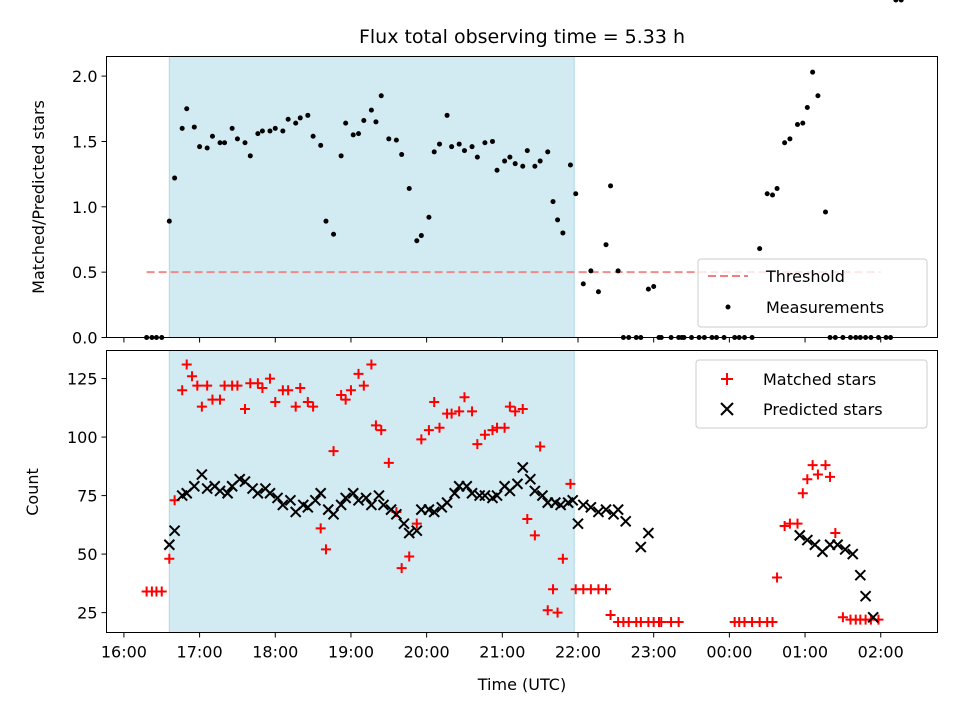 The image size is (960, 724). What do you see at coordinates (727, 379) in the screenshot?
I see `legend-matched-swatch` at bounding box center [727, 379].